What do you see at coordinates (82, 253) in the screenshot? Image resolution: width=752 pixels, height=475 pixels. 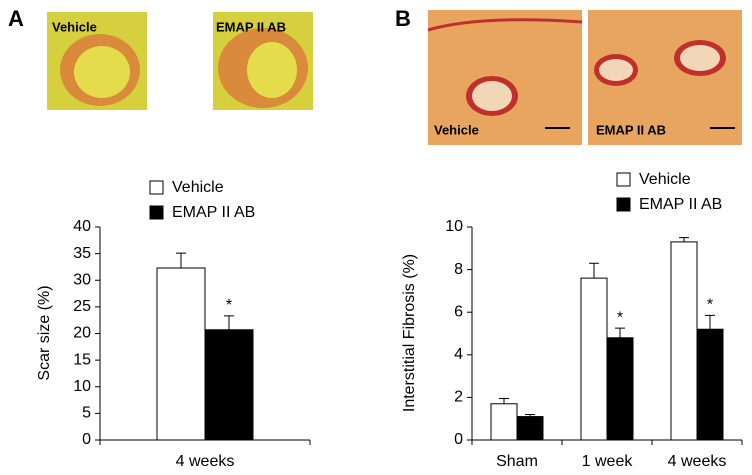 I see `y-tick-label: 35` at bounding box center [82, 253].